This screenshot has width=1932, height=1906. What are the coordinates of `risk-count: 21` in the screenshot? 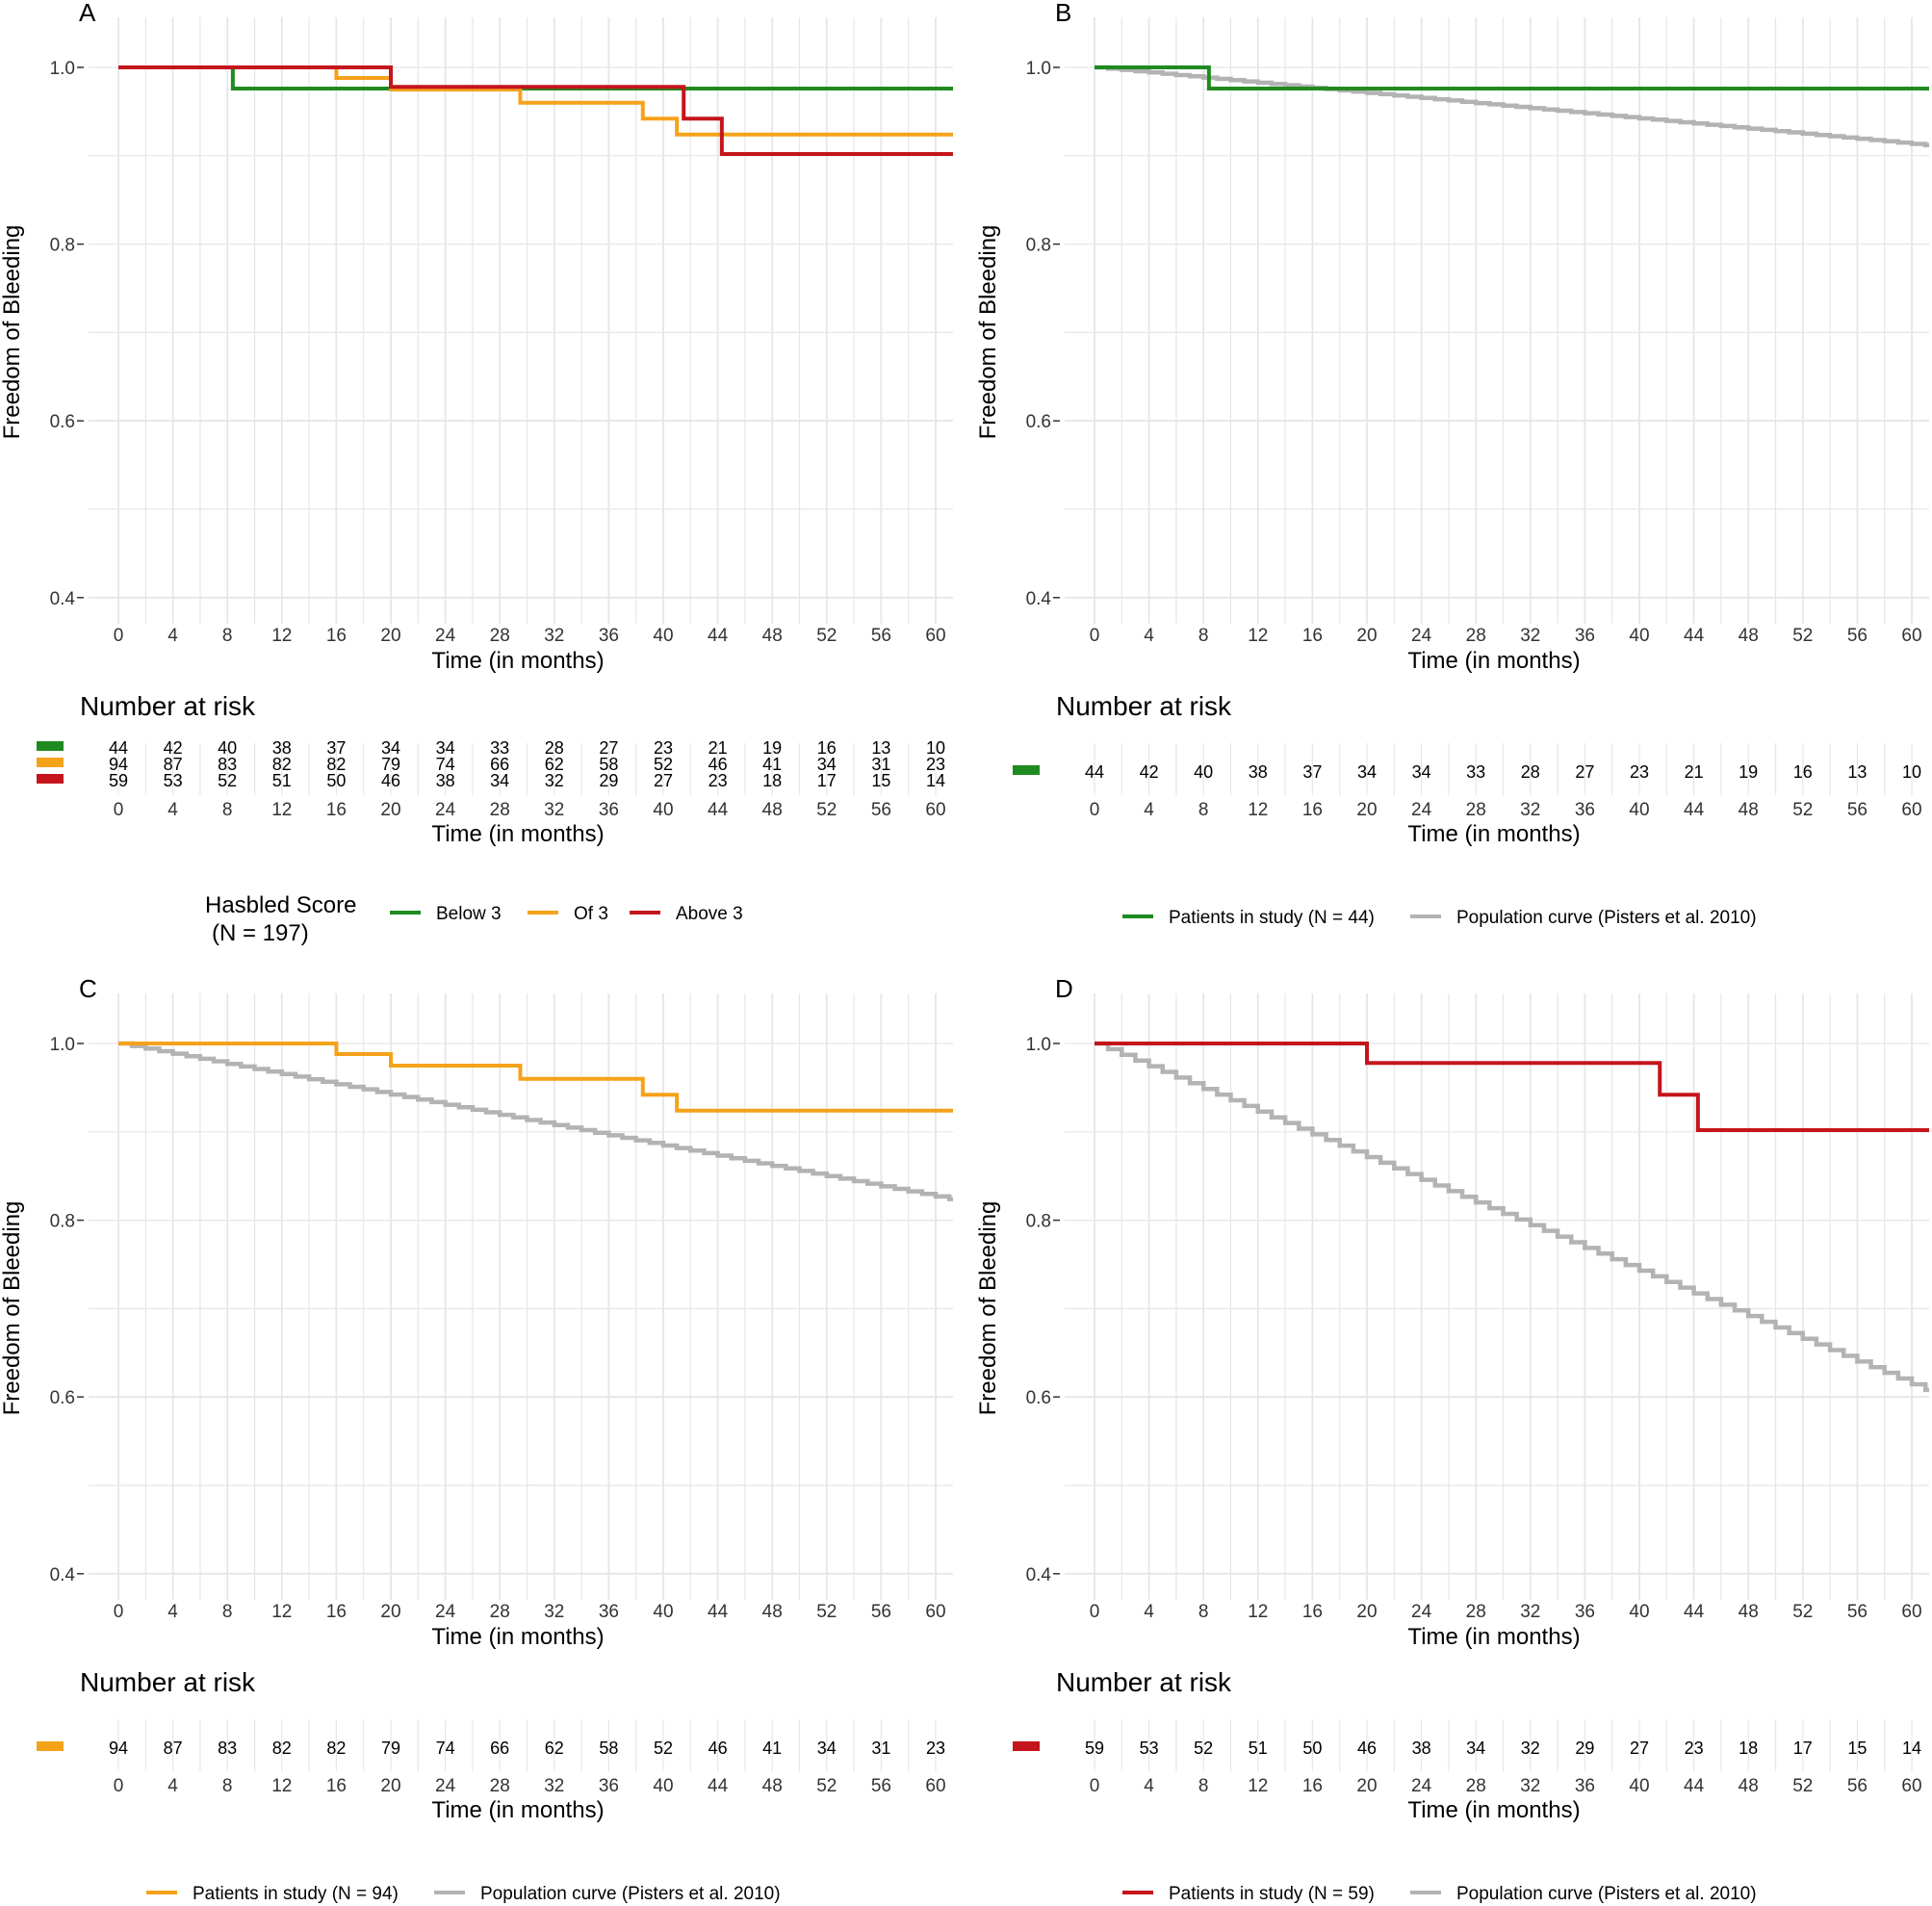 It's located at (718, 748).